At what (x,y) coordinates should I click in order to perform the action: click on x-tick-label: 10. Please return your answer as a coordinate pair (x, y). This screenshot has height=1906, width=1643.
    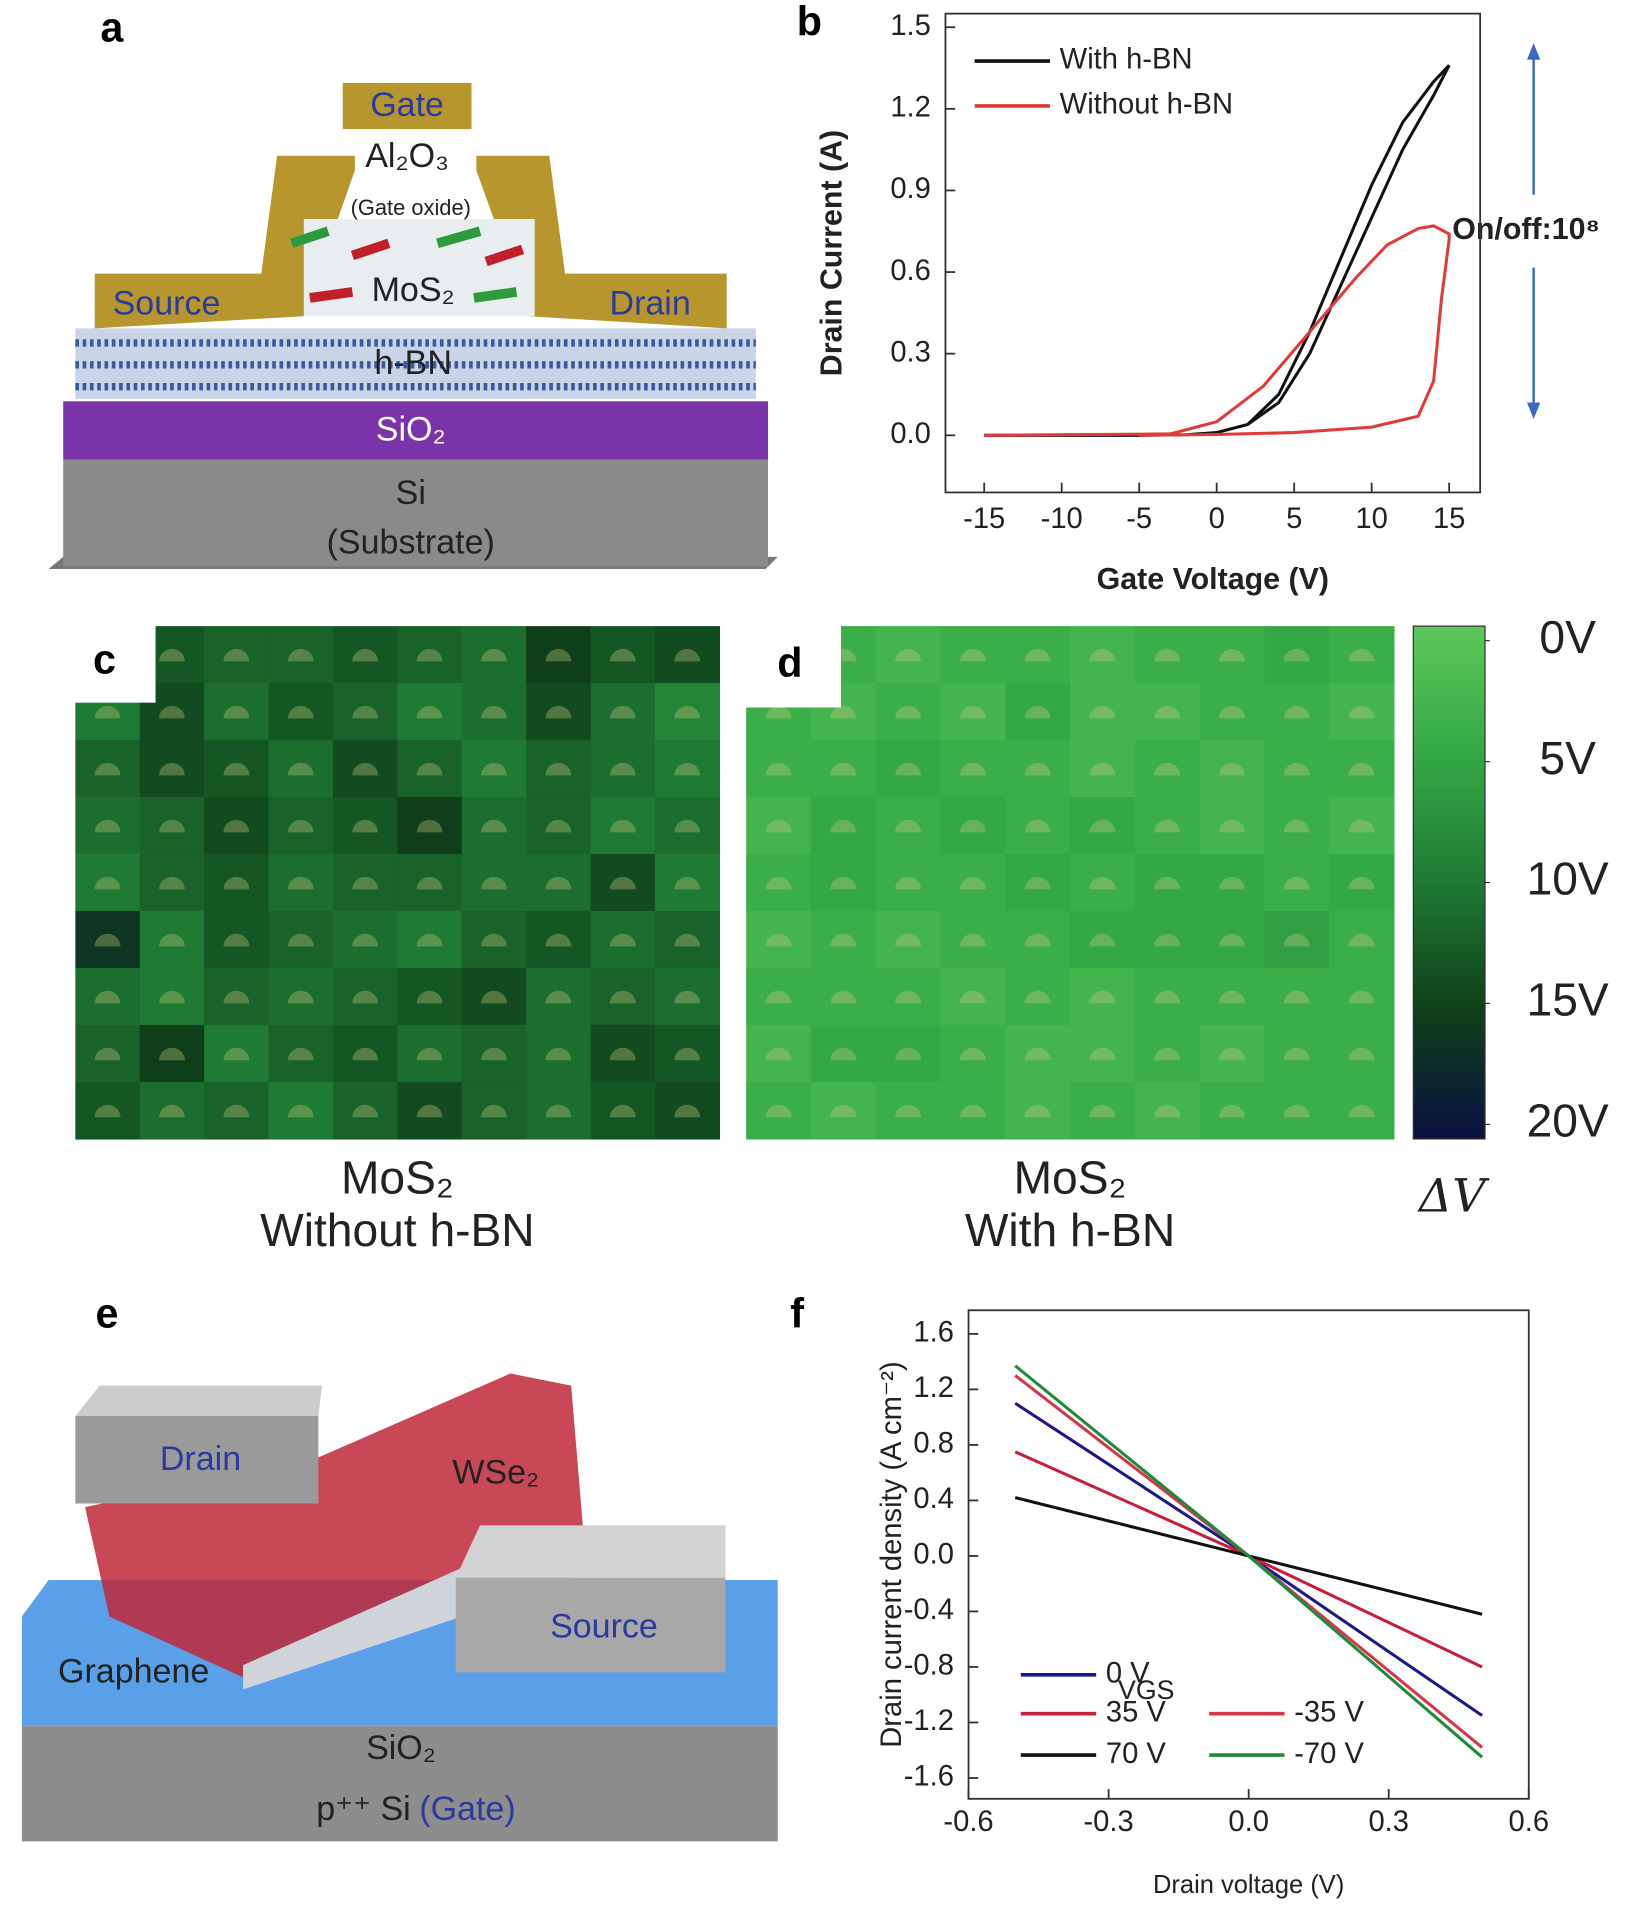
    Looking at the image, I should click on (1371, 519).